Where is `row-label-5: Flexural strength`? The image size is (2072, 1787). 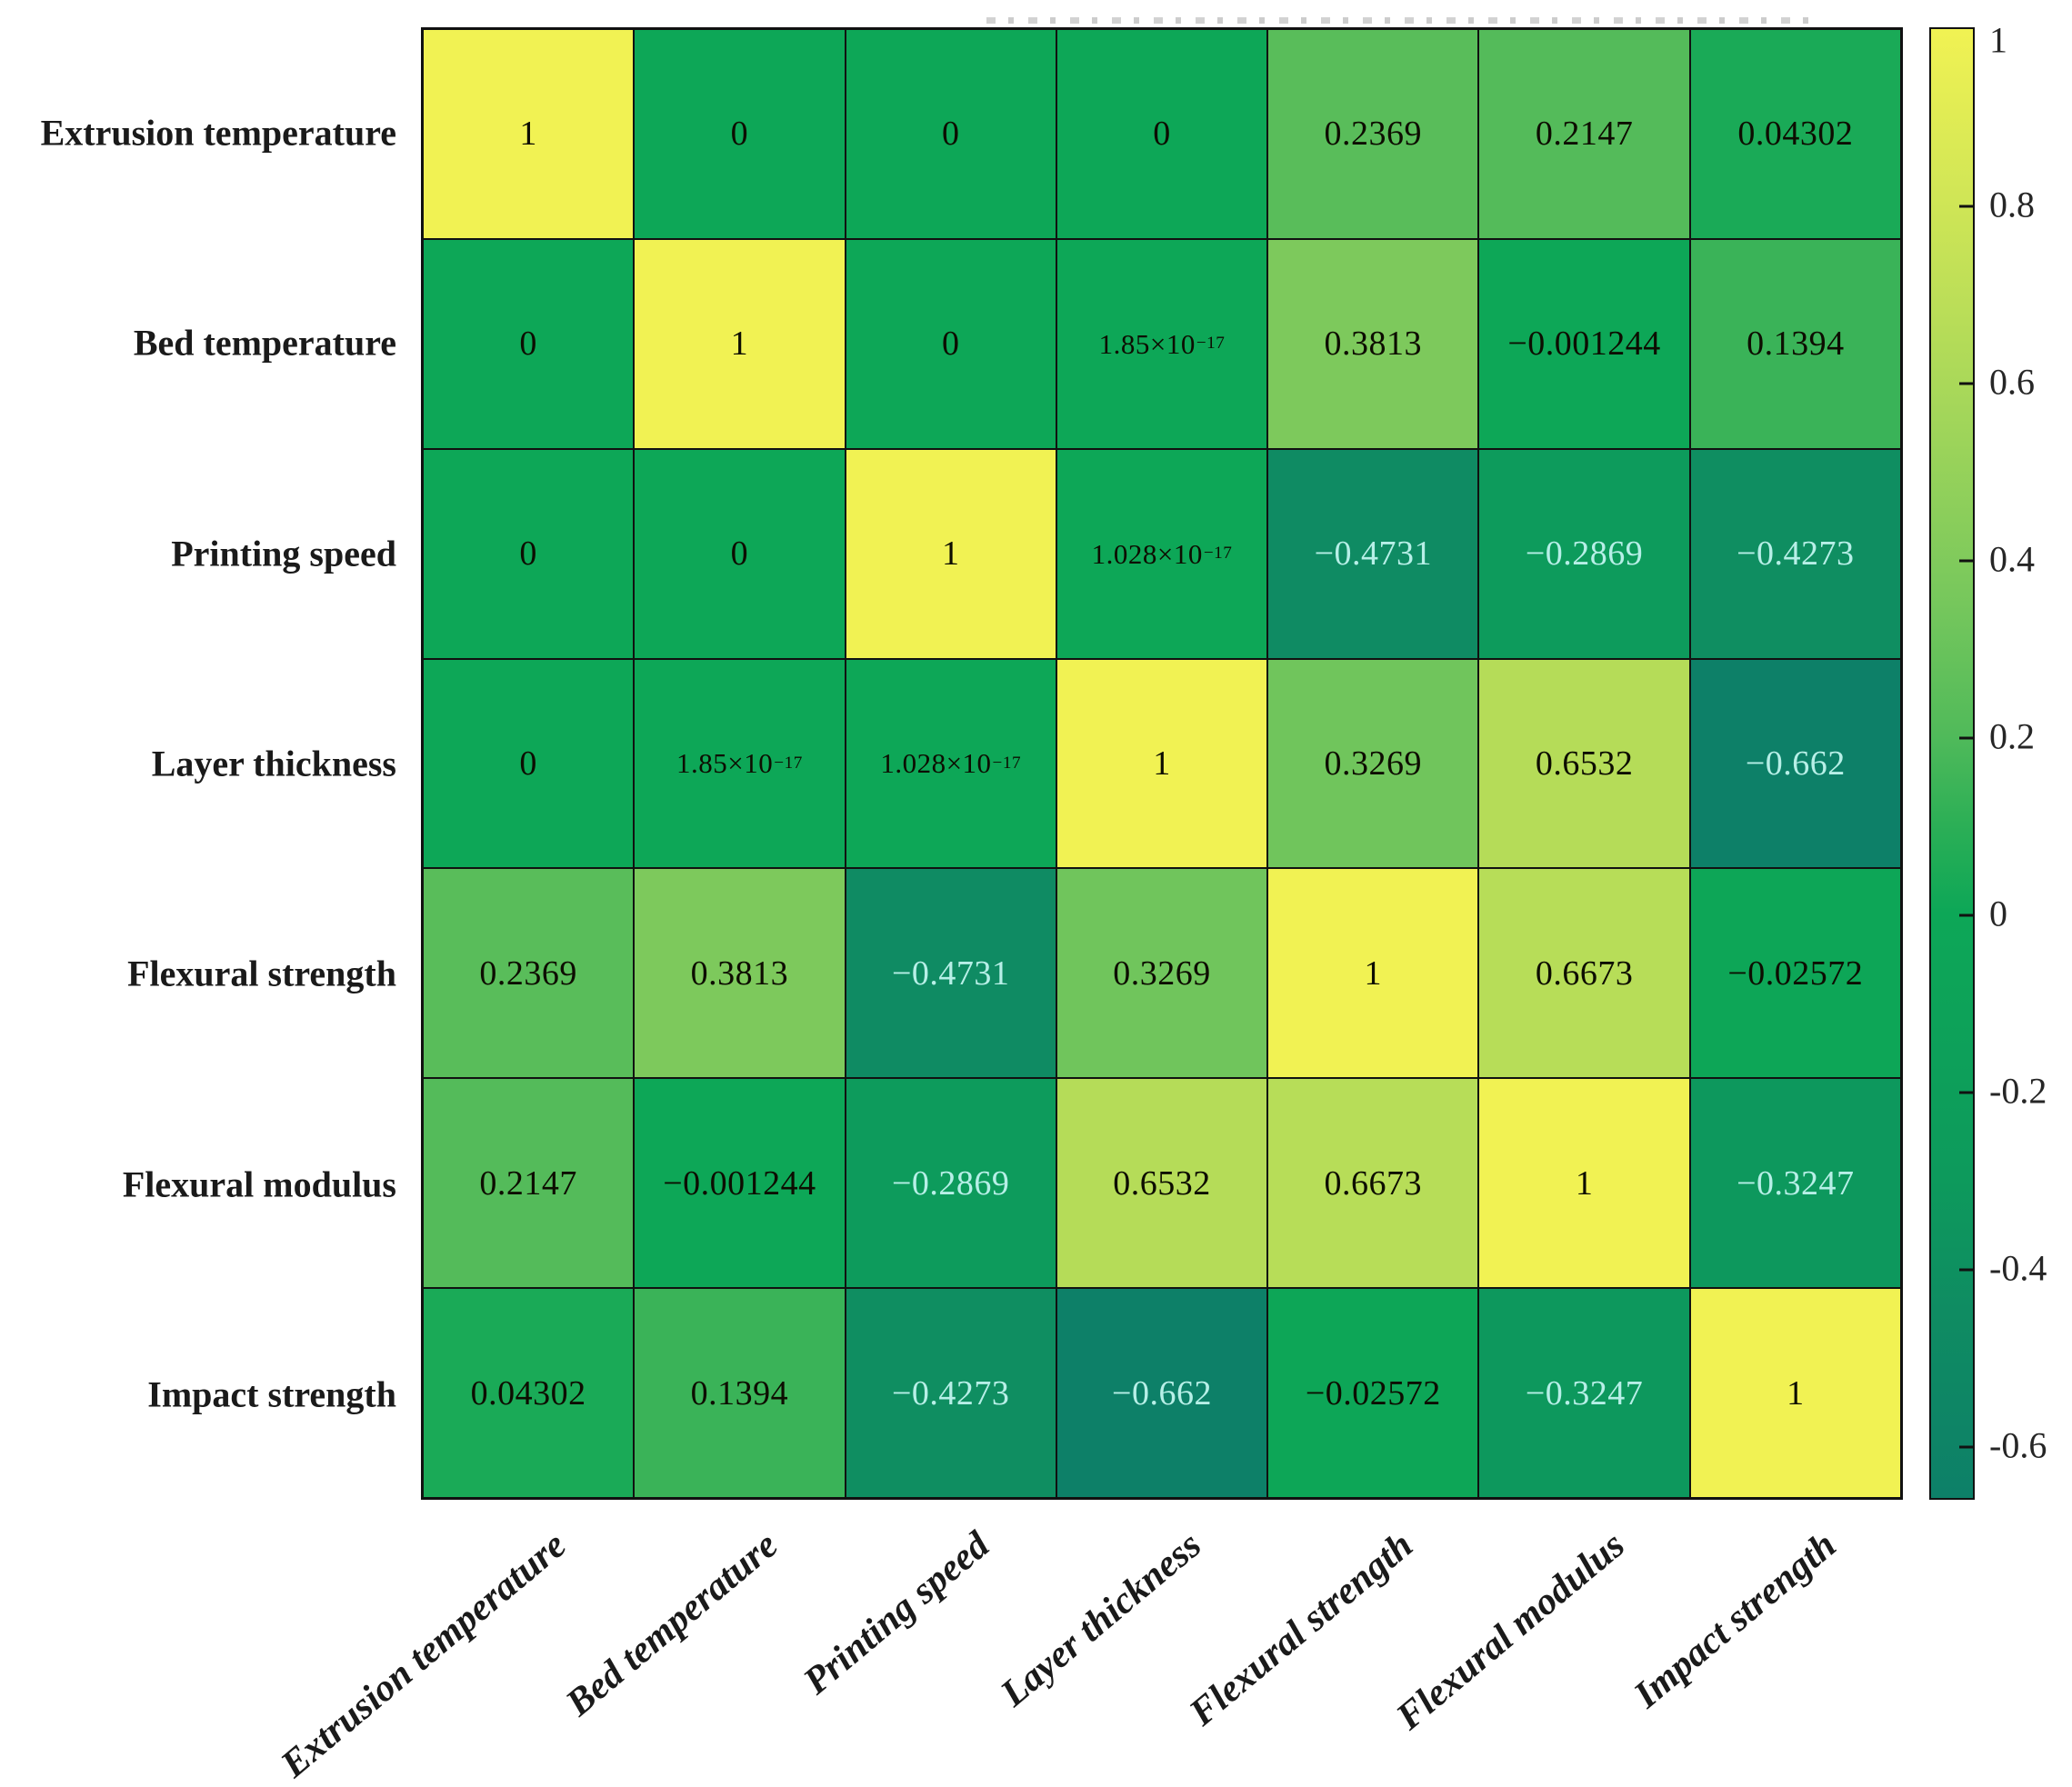 row-label-5: Flexural strength is located at coordinates (261, 974).